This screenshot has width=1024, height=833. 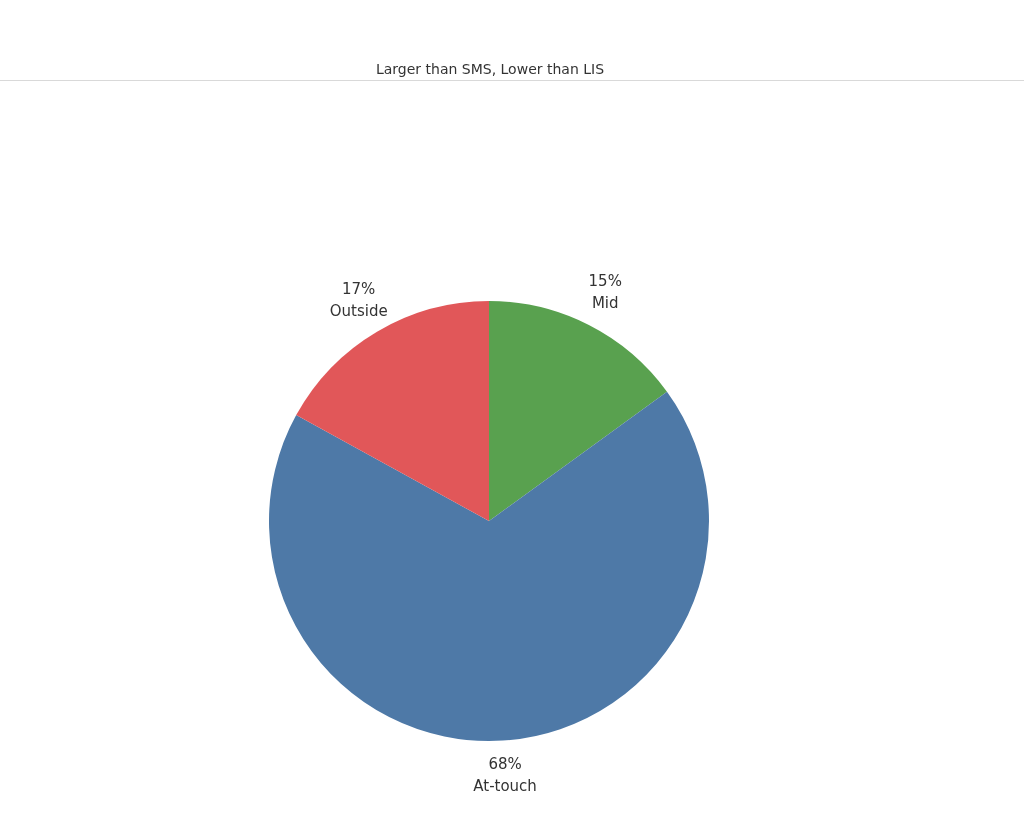 What do you see at coordinates (605, 302) in the screenshot?
I see `slice-label: Mid` at bounding box center [605, 302].